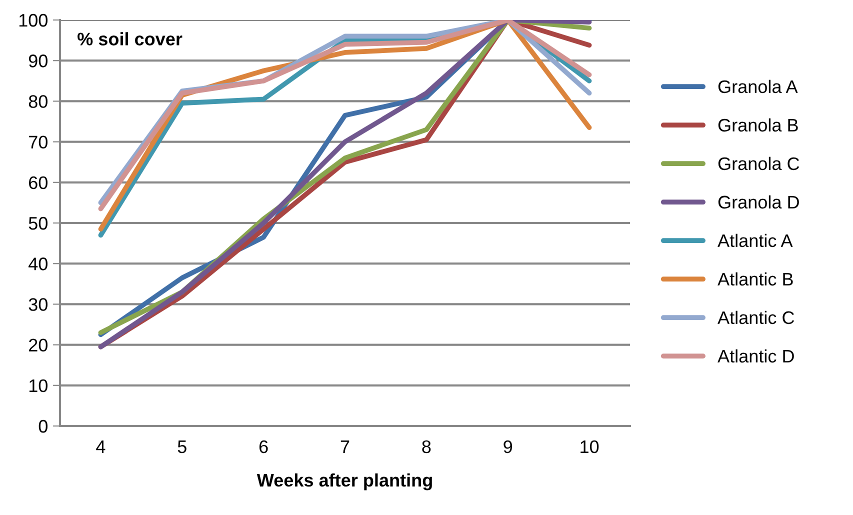 This screenshot has width=853, height=515. Describe the element at coordinates (43, 426) in the screenshot. I see `y-tick-label: 0` at that location.